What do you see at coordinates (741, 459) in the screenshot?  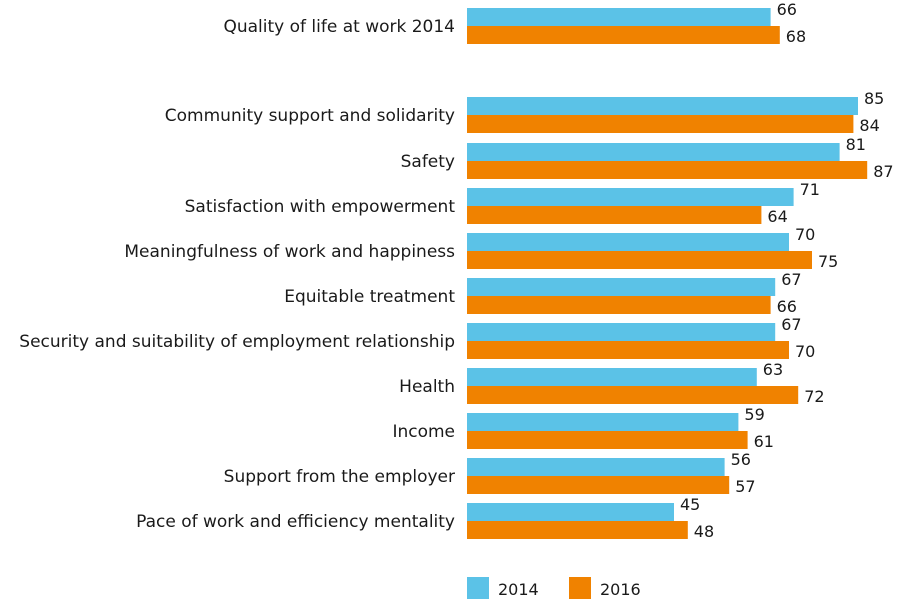 I see `data-label: 56` at bounding box center [741, 459].